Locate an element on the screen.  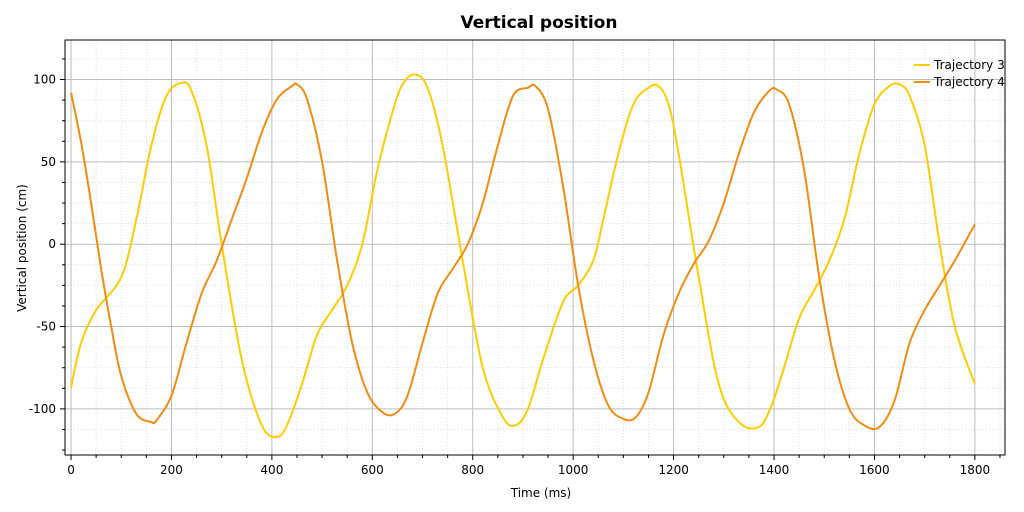
legend: Trajectory 3 Trajectory 4 is located at coordinates (959, 73).